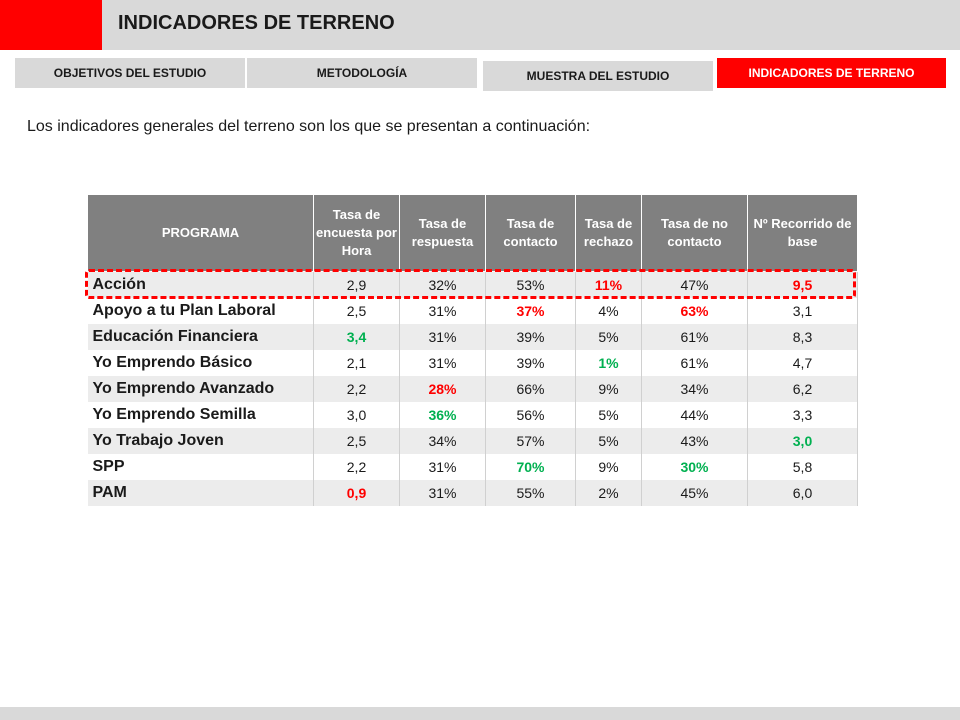 The width and height of the screenshot is (960, 720). What do you see at coordinates (802, 493) in the screenshot?
I see `value-cell: 6,0` at bounding box center [802, 493].